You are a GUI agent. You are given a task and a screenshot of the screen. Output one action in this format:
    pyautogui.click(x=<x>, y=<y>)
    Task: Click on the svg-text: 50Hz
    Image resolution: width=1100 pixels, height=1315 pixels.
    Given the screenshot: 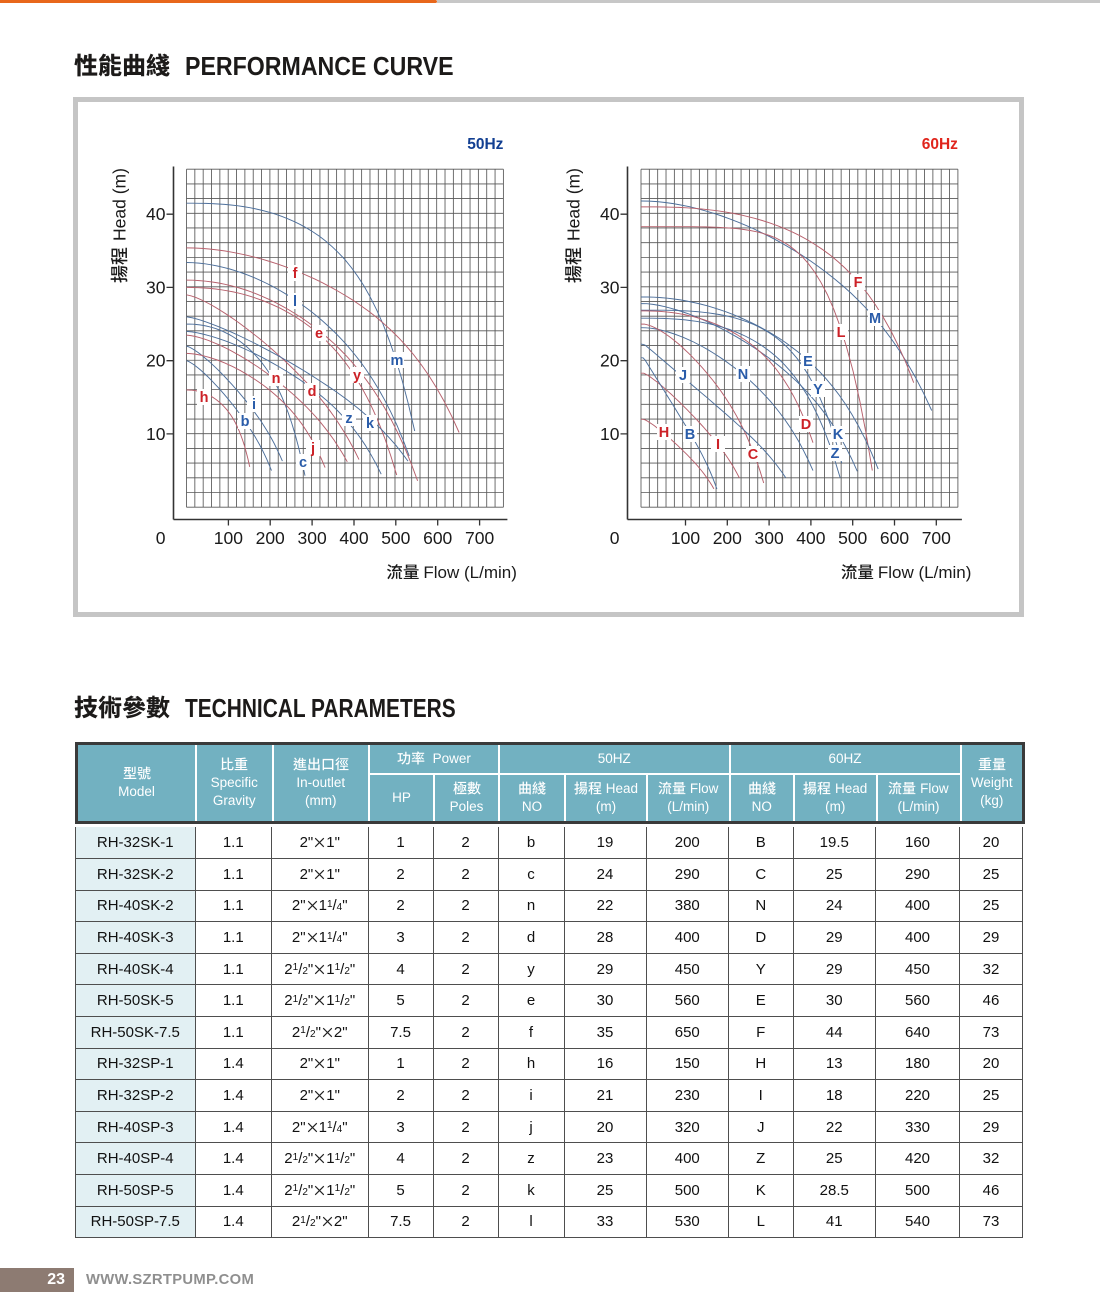 What is the action you would take?
    pyautogui.click(x=485, y=144)
    